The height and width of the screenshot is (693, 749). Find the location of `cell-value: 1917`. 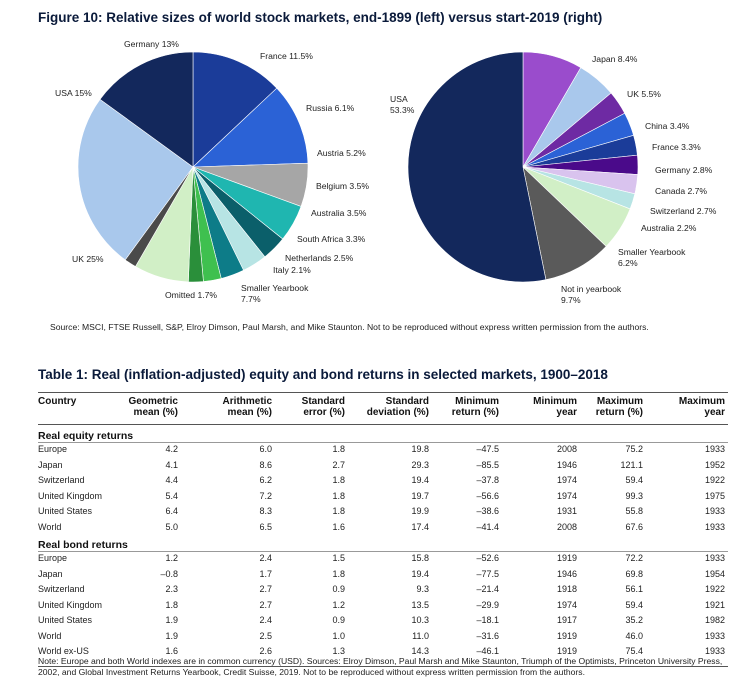

cell-value: 1917 is located at coordinates (566, 620).